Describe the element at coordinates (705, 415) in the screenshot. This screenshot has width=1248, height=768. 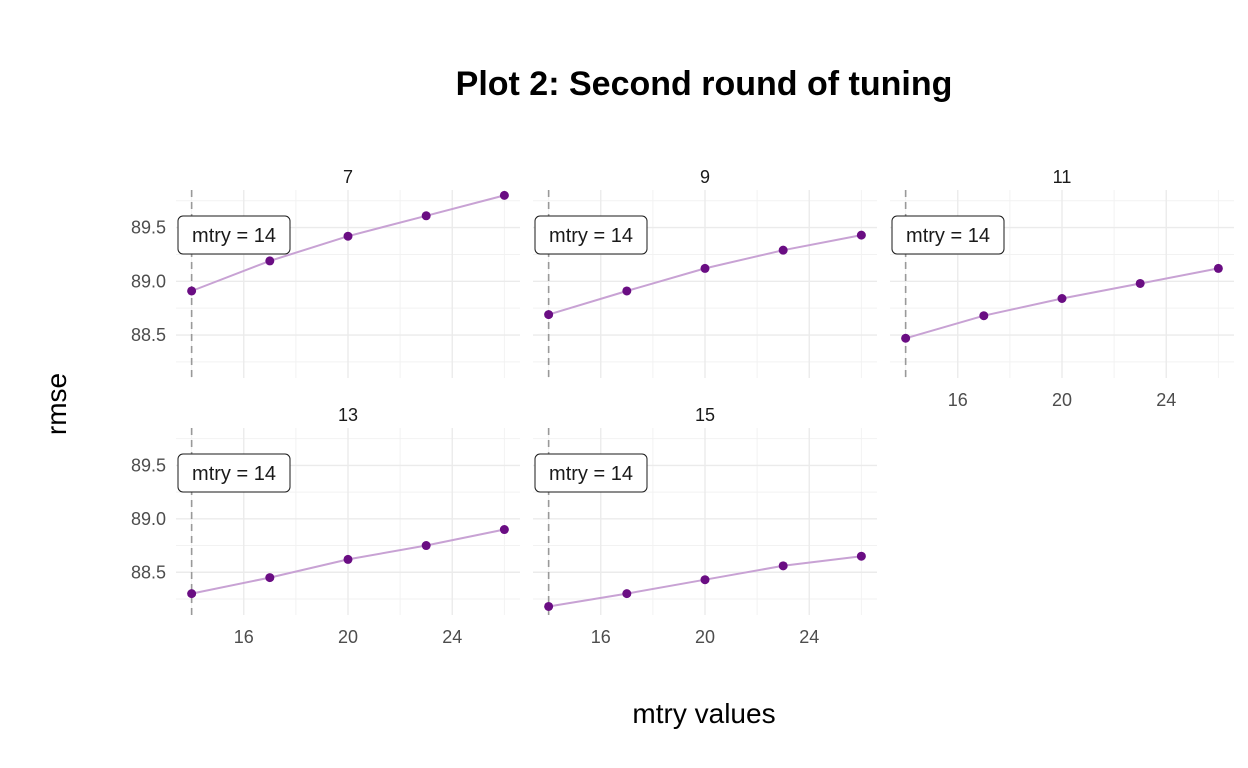
I see `facet-strip-label: 15` at that location.